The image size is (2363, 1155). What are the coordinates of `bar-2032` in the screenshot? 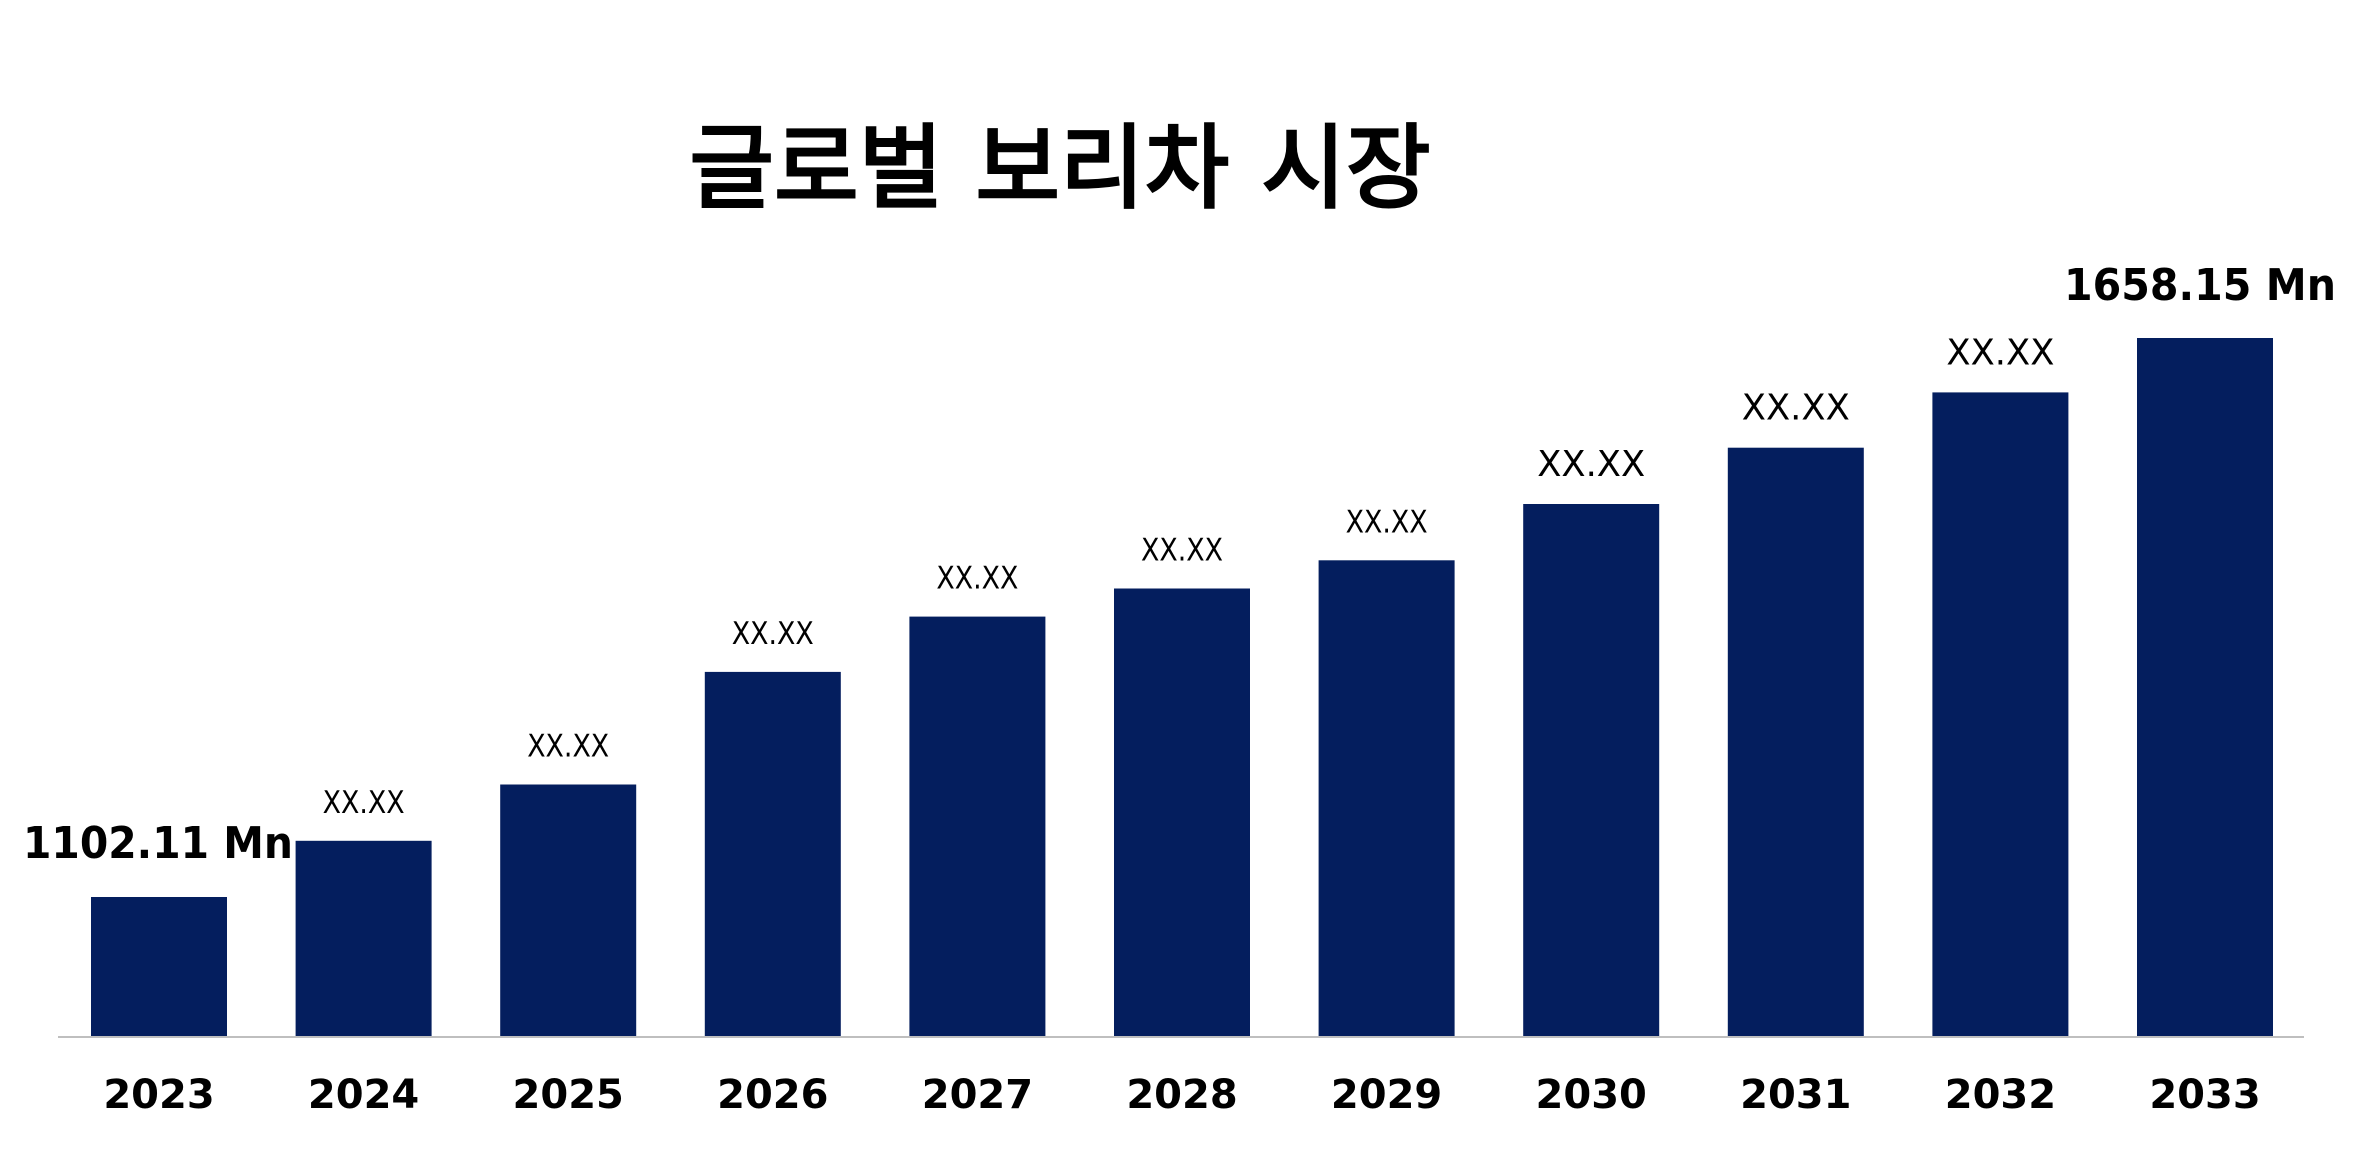 It's located at (2000, 714).